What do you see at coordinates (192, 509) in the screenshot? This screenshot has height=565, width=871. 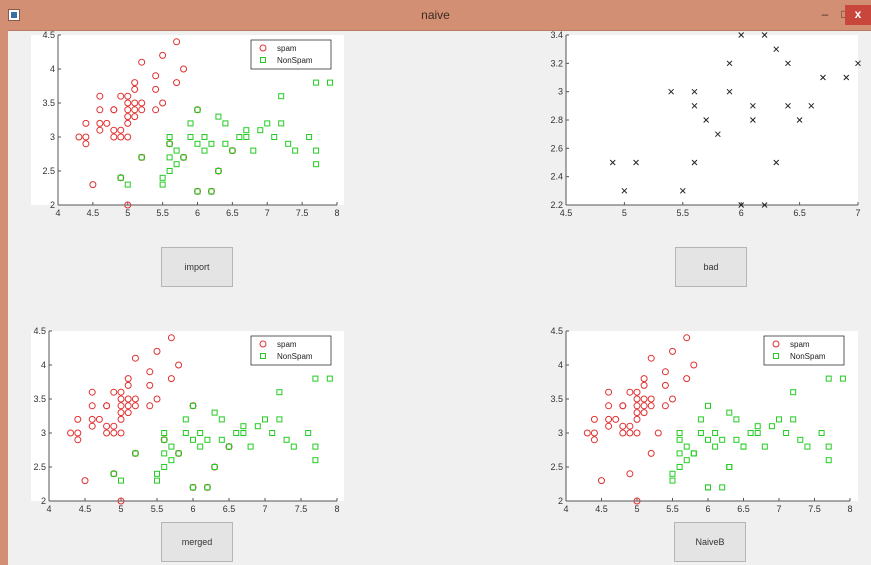 I see `merged-x-tick-label: 6` at bounding box center [192, 509].